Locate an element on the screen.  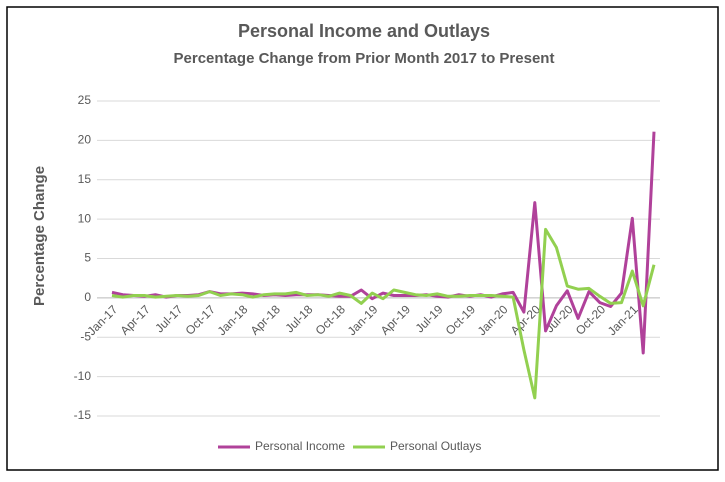
y-tick-label: 5 is located at coordinates (87, 258).